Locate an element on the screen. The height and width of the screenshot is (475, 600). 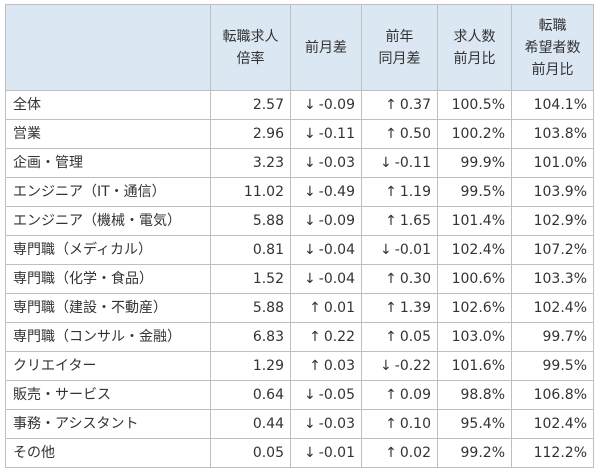
jobs-mom-cell: 99.2% is located at coordinates (474, 453).